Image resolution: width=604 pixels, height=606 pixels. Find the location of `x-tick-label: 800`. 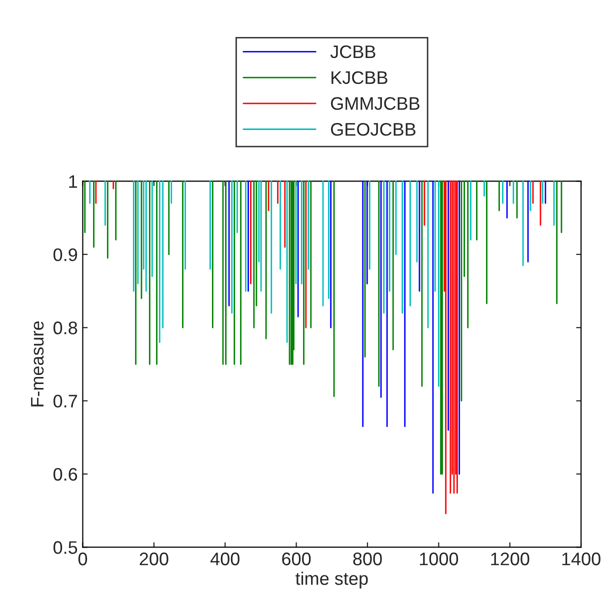

x-tick-label: 800 is located at coordinates (367, 559).